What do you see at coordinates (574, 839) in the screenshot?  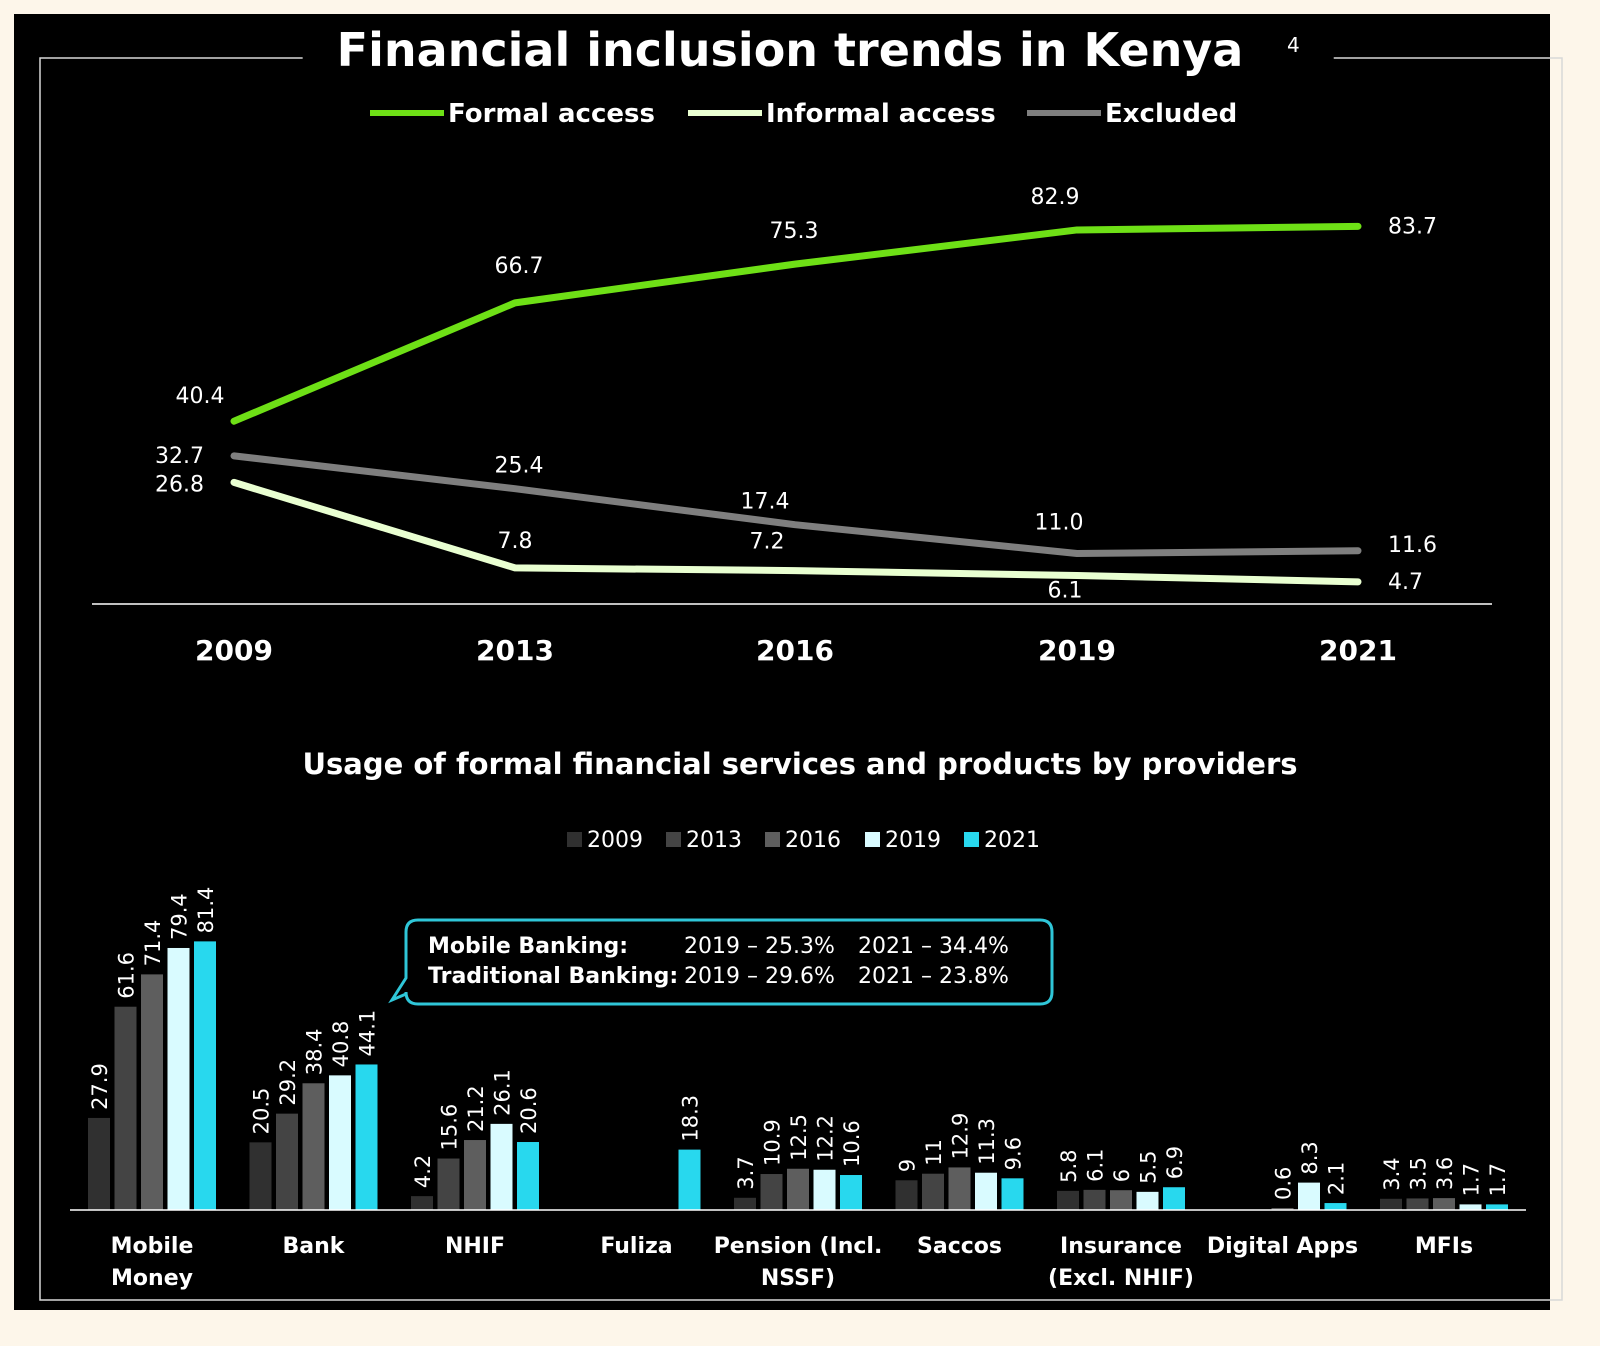 I see `bar-legend-swatch-2009` at bounding box center [574, 839].